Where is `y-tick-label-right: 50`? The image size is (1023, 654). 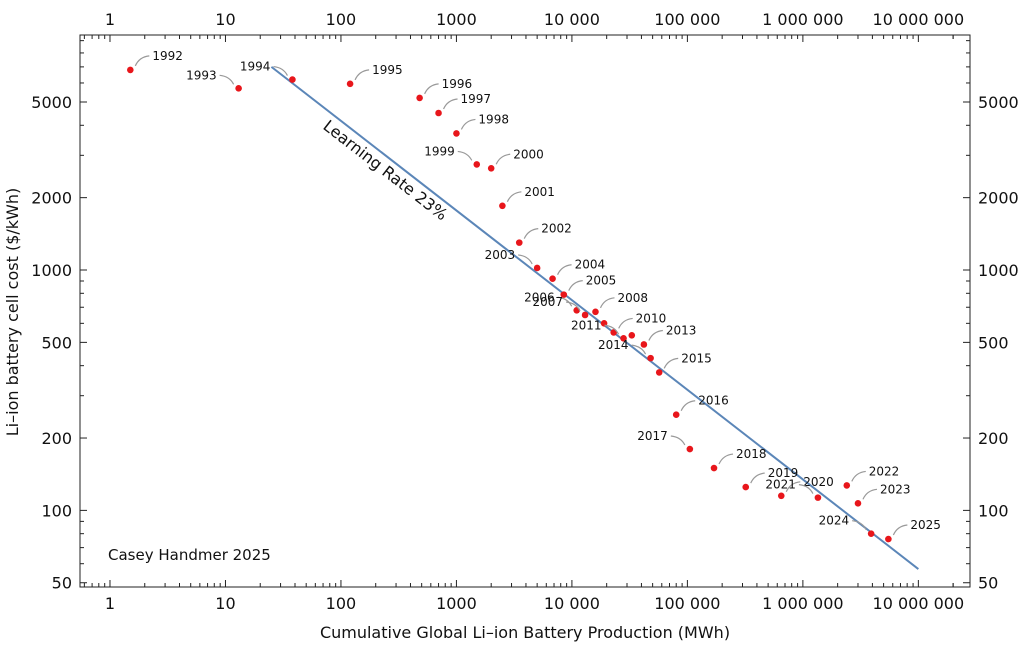 y-tick-label-right: 50 is located at coordinates (988, 583).